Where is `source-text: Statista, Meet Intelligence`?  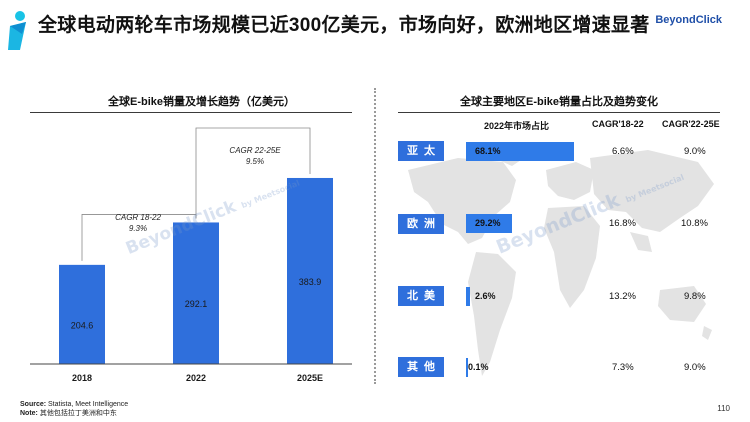
source-text: Statista, Meet Intelligence is located at coordinates (88, 404).